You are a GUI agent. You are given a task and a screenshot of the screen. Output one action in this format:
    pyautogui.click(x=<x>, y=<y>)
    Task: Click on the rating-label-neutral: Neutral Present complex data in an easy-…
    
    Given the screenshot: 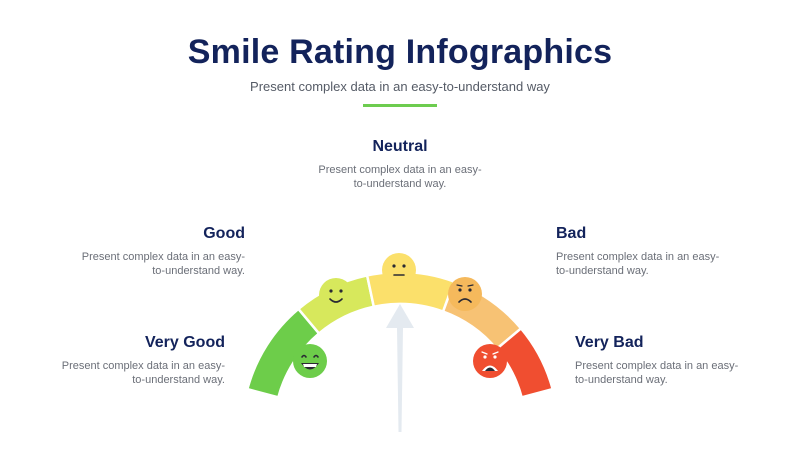 What is the action you would take?
    pyautogui.click(x=400, y=164)
    